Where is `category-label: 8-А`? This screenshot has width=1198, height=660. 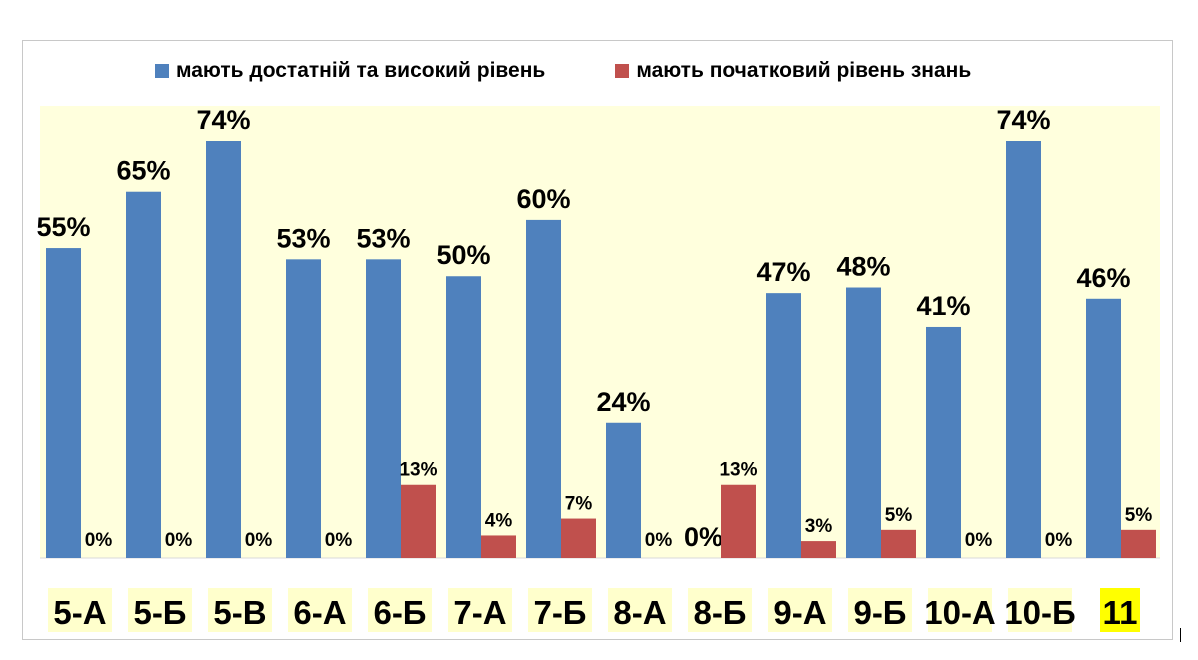 category-label: 8-А is located at coordinates (639, 612).